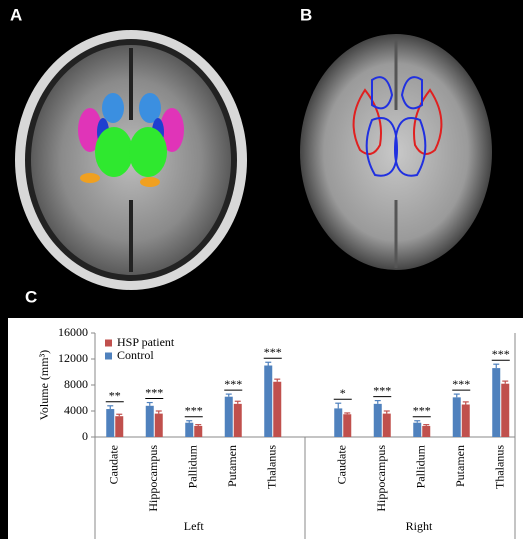 The width and height of the screenshot is (523, 539). I want to click on y-tick-label: 8000, so click(76, 384).